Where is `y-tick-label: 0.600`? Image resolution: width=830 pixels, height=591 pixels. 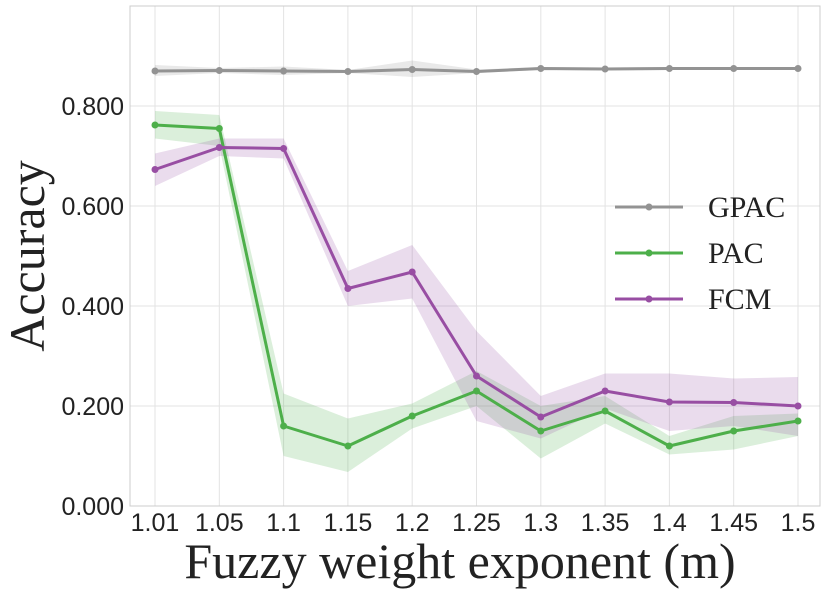
y-tick-label: 0.600 is located at coordinates (92, 207).